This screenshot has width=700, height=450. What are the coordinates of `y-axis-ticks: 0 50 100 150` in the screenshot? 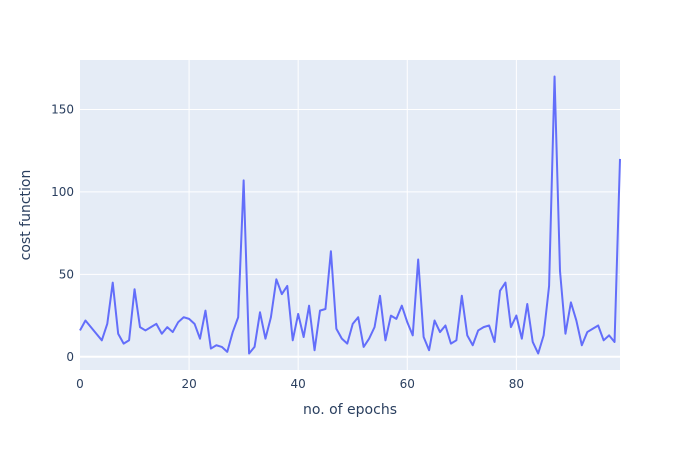 It's located at (62, 232).